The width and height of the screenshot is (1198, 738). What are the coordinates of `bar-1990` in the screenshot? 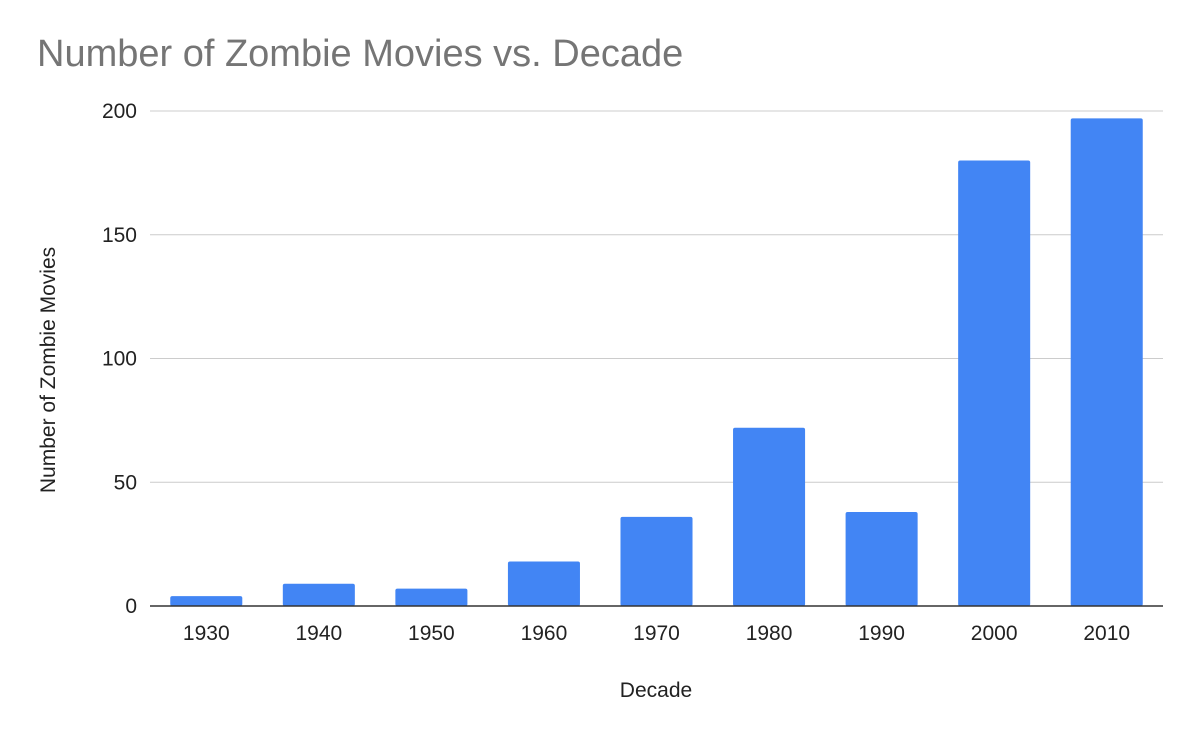 It's located at (881, 558).